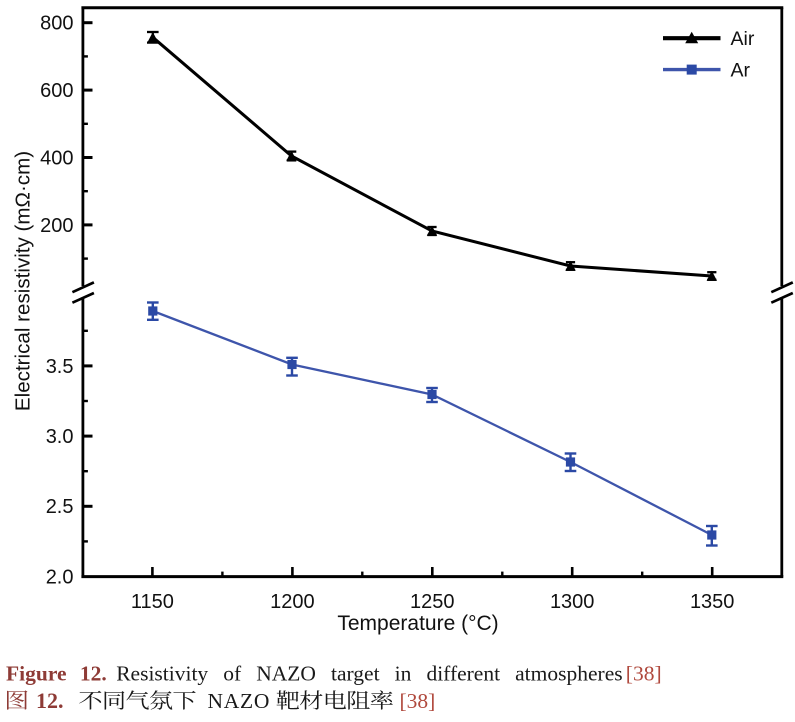 Image resolution: width=795 pixels, height=722 pixels. What do you see at coordinates (56, 158) in the screenshot?
I see `svg-text: 400` at bounding box center [56, 158].